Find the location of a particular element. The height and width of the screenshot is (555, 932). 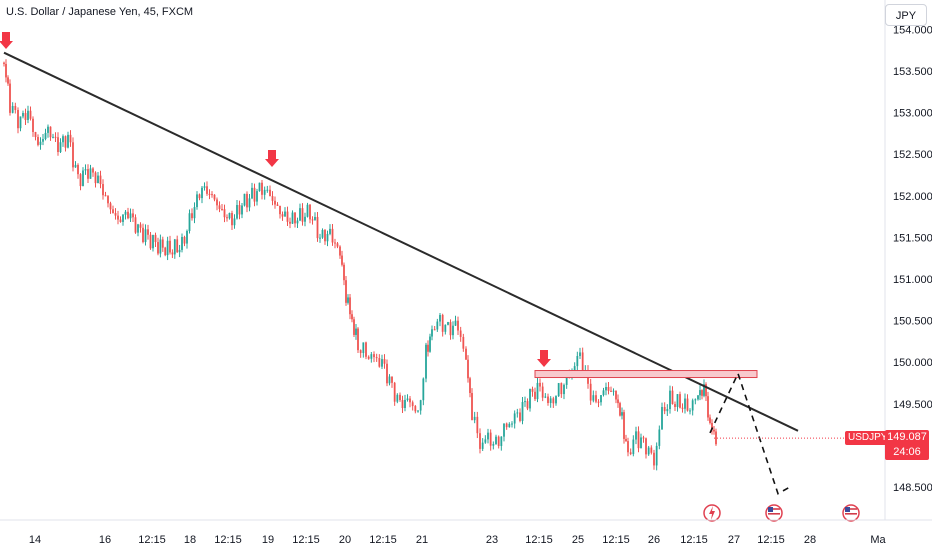

time-tick-label: 12:15 is located at coordinates (383, 540).